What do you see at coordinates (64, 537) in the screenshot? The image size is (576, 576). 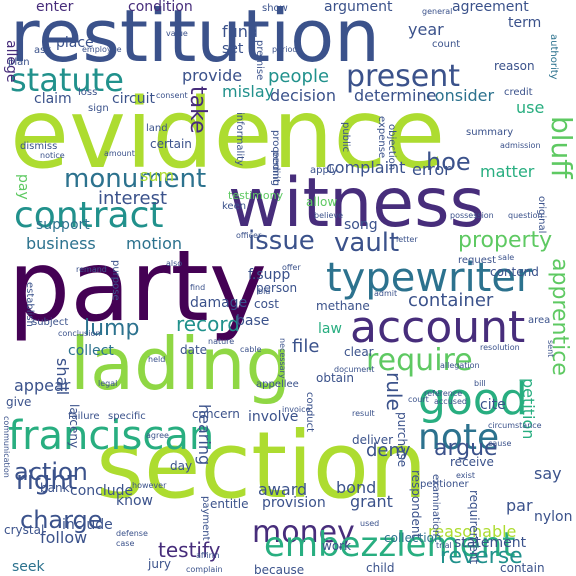 I see `word-follow: follow` at bounding box center [64, 537].